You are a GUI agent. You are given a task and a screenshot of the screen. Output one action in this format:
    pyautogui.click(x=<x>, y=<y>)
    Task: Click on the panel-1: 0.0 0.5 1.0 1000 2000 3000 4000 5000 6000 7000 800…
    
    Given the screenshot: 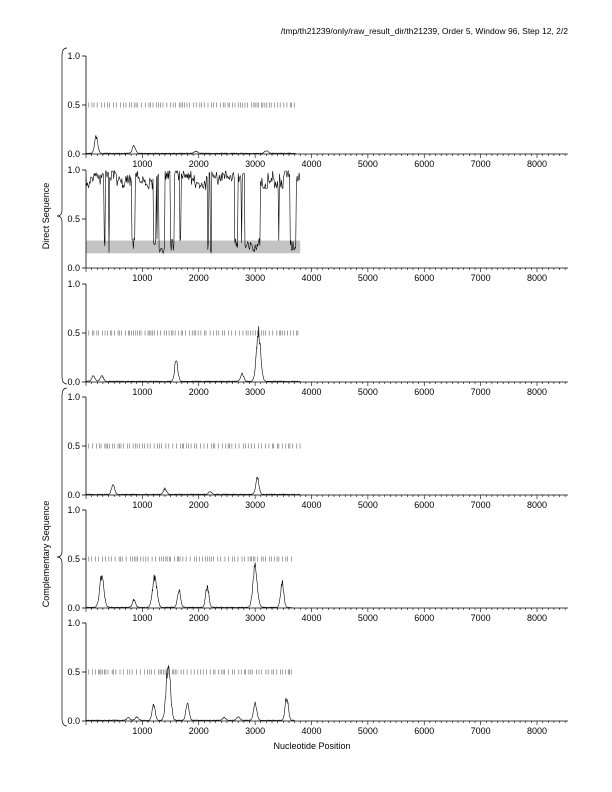 What is the action you would take?
    pyautogui.click(x=317, y=110)
    